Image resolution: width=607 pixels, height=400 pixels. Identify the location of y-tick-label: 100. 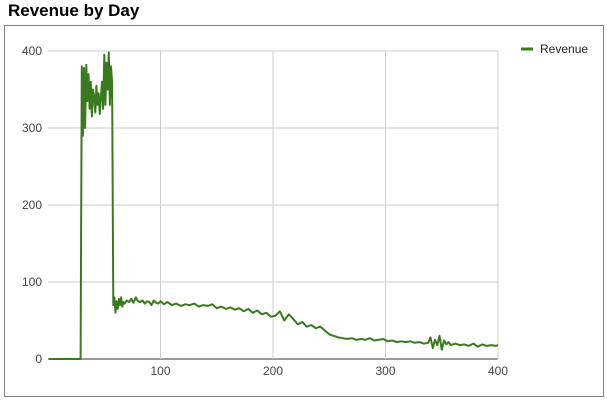
(32, 282).